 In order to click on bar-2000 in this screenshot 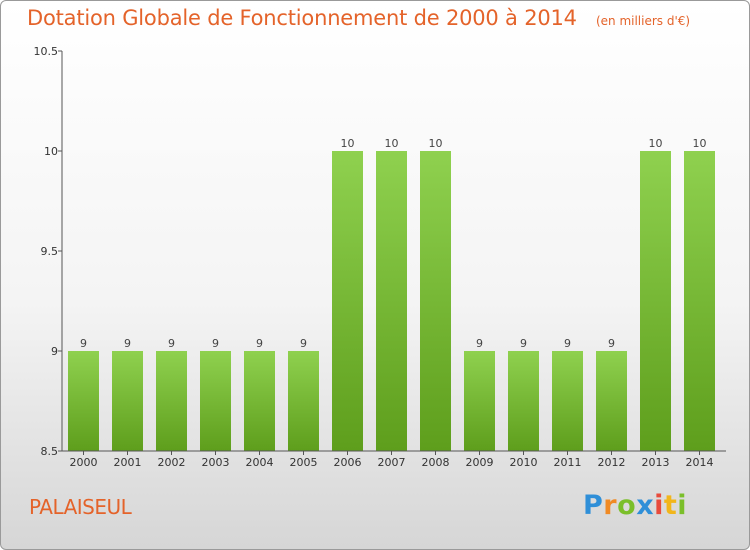, I will do `click(83, 401)`.